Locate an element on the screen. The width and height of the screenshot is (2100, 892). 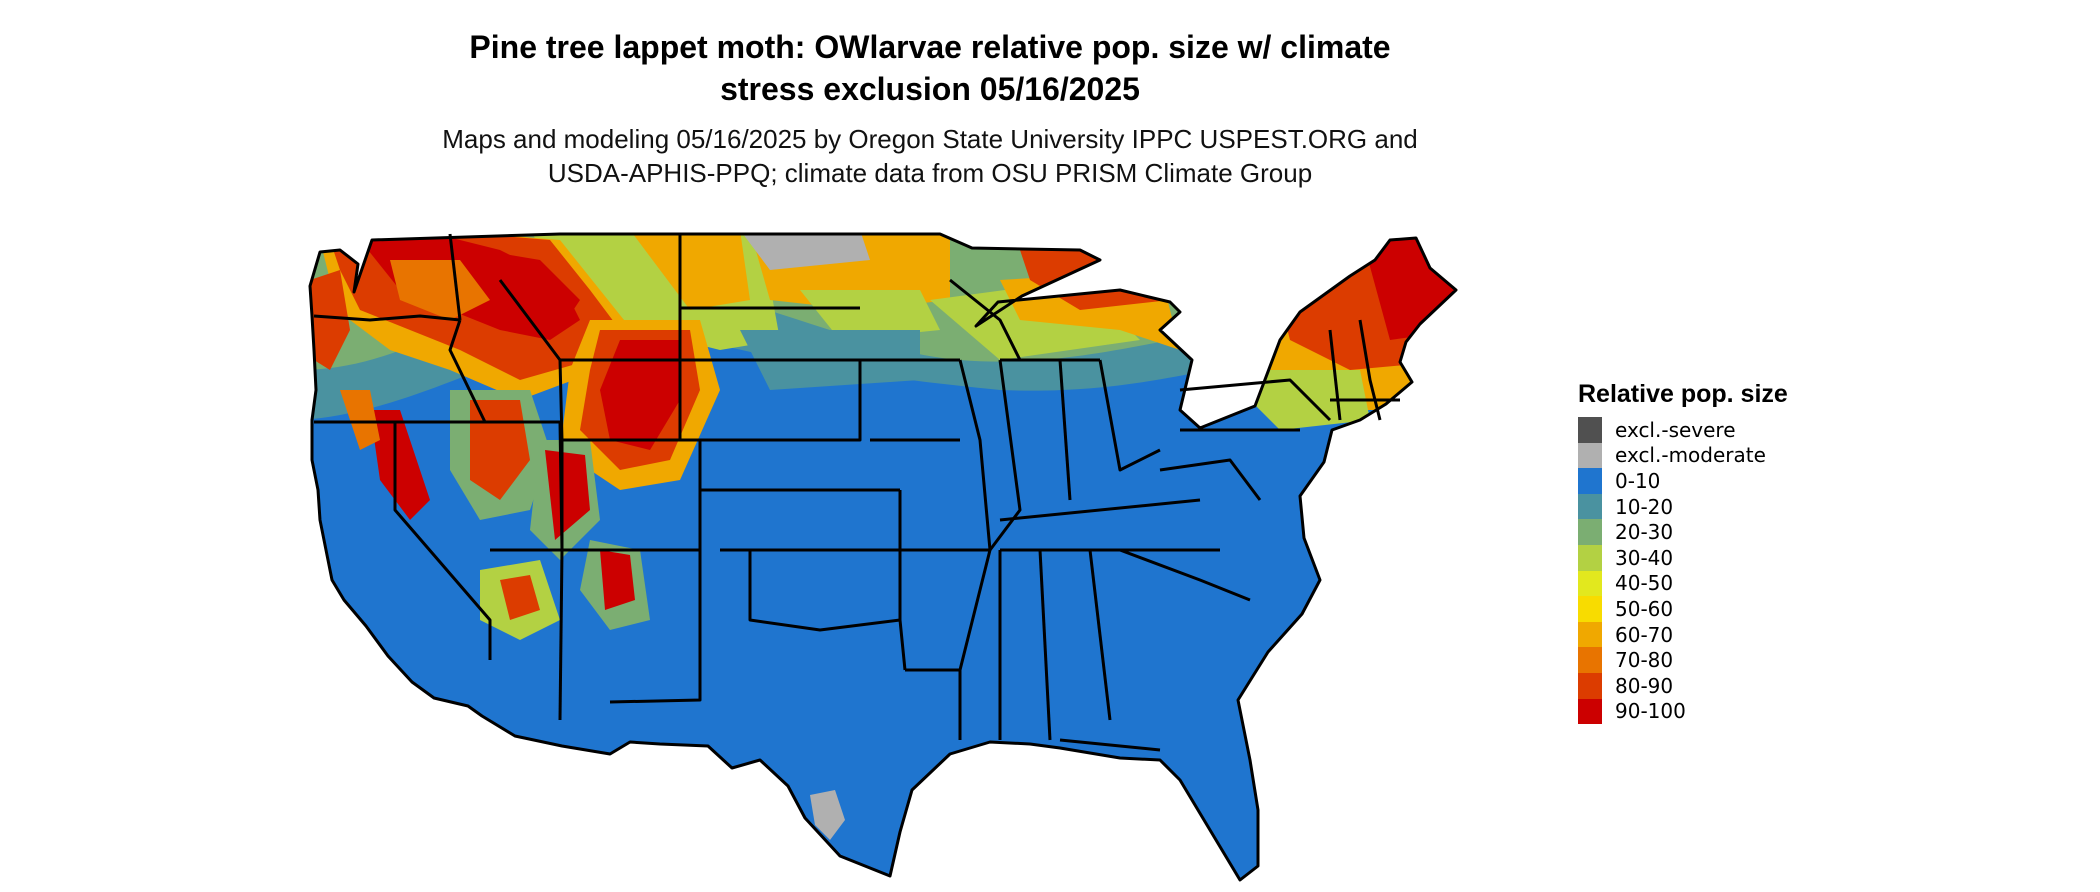
legend-label: excl.-severe is located at coordinates (1675, 429).